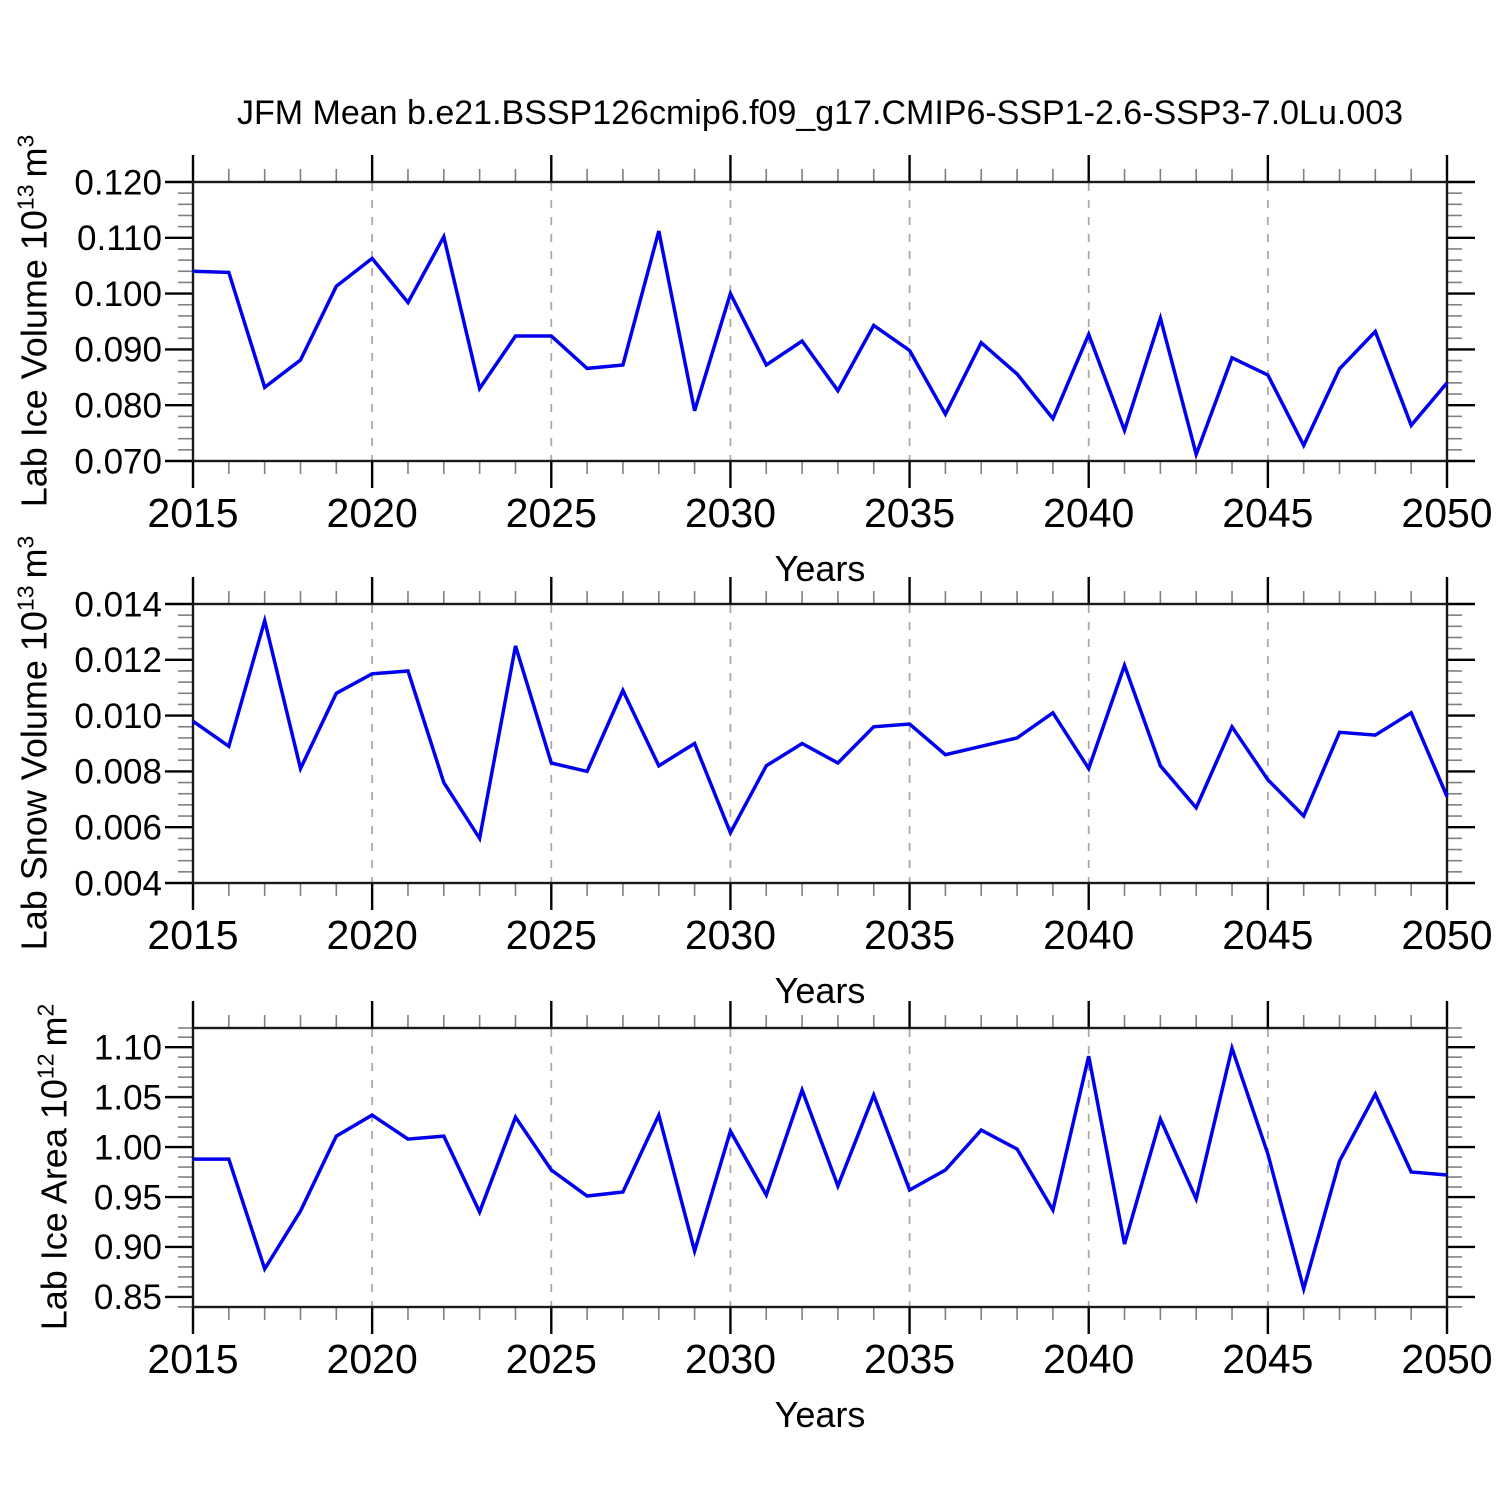 The height and width of the screenshot is (1500, 1500). What do you see at coordinates (118, 660) in the screenshot?
I see `y-tick-label: 0.012` at bounding box center [118, 660].